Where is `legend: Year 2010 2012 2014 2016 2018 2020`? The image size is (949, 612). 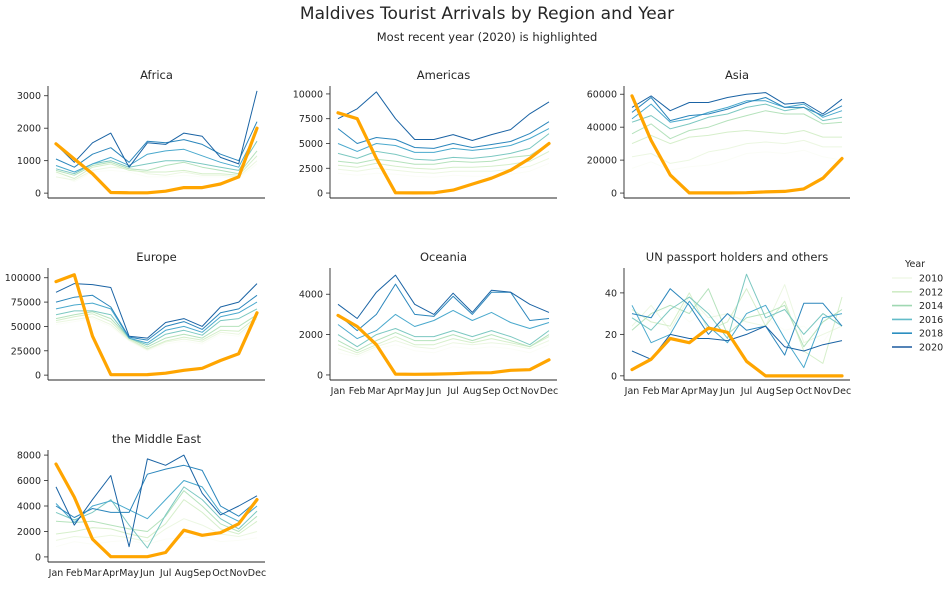
legend: Year 2010 2012 2014 2016 2018 2020 is located at coordinates (917, 306).